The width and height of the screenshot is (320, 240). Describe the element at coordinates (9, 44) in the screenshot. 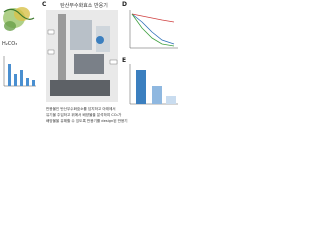

I see `molecule-label: H₂CO₃` at that location.